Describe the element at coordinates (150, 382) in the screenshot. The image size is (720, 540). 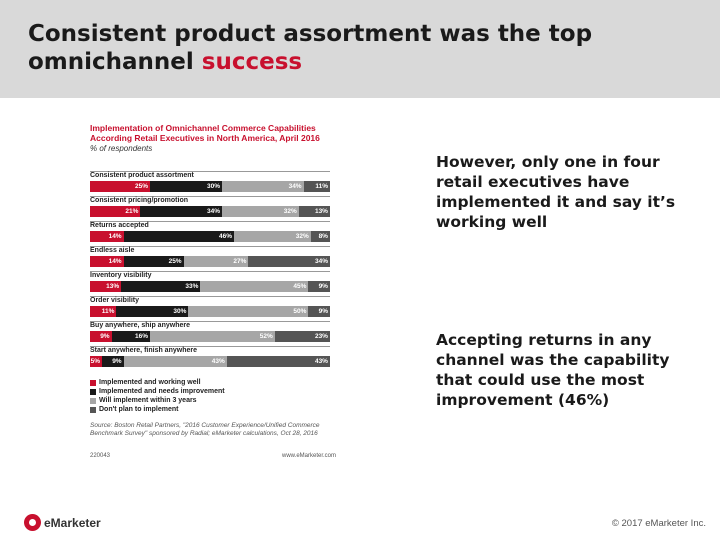
I see `legend-label: Implemented and working well` at that location.